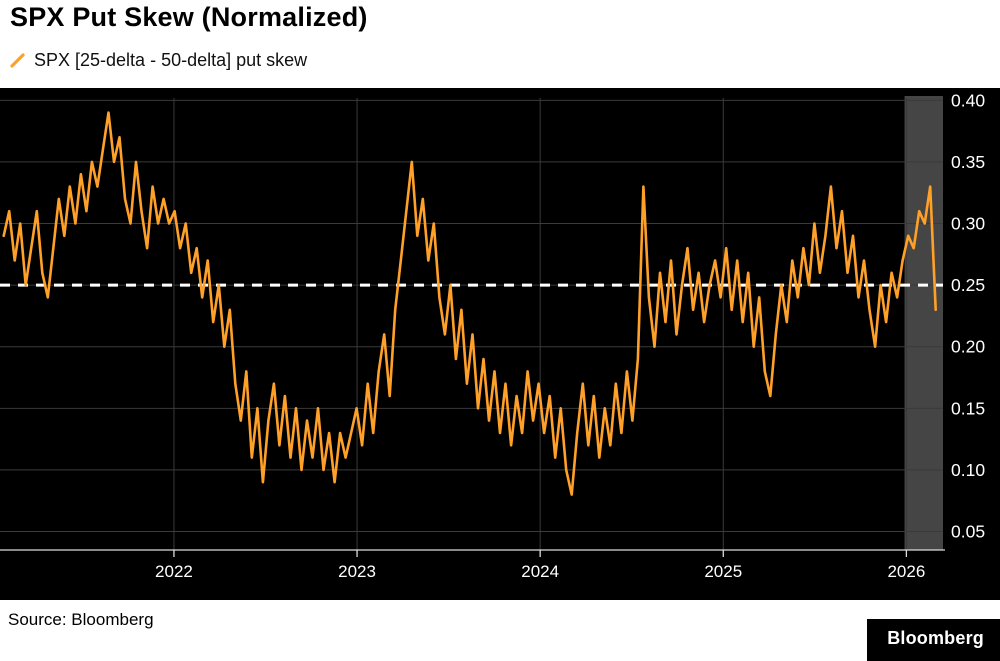  I want to click on y-axis-label: 0.25, so click(968, 285).